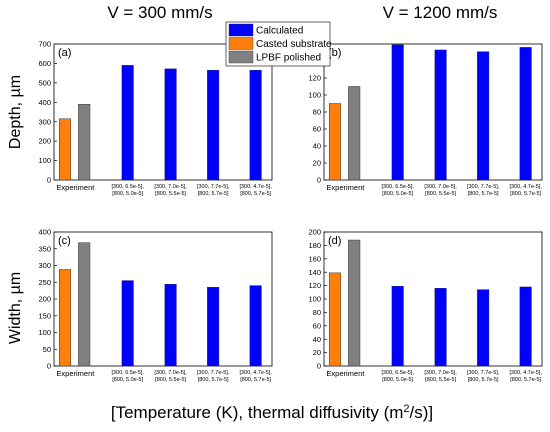 The image size is (550, 432). Describe the element at coordinates (44, 282) in the screenshot. I see `y-tick-label: 250` at that location.